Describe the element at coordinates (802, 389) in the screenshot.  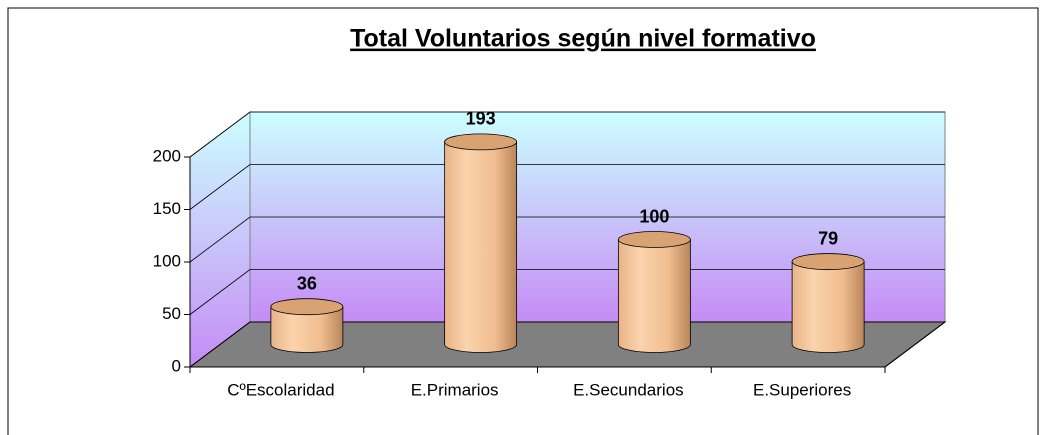
I see `x-tick-label: E.Superiores` at that location.